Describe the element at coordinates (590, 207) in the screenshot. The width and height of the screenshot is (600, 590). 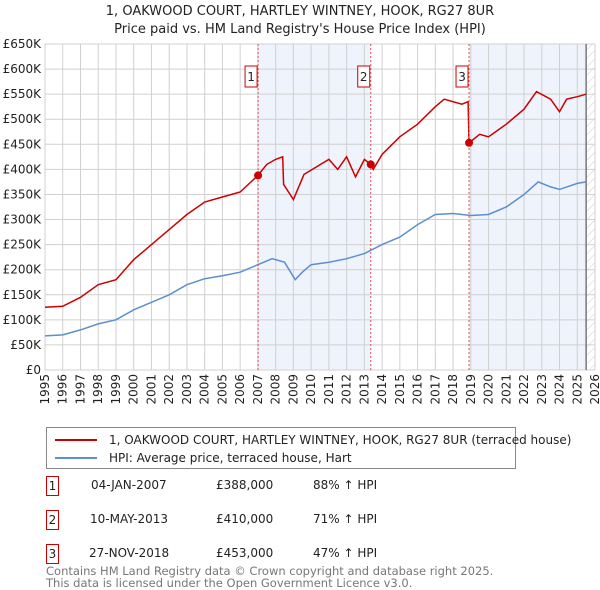
I see `future-hatch` at that location.